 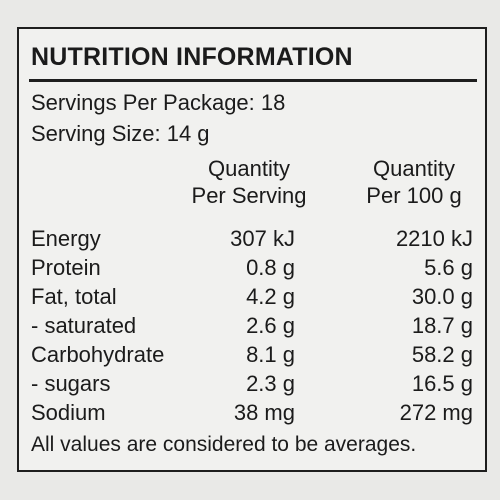 What do you see at coordinates (249, 195) in the screenshot?
I see `column-header-line: Per Serving` at bounding box center [249, 195].